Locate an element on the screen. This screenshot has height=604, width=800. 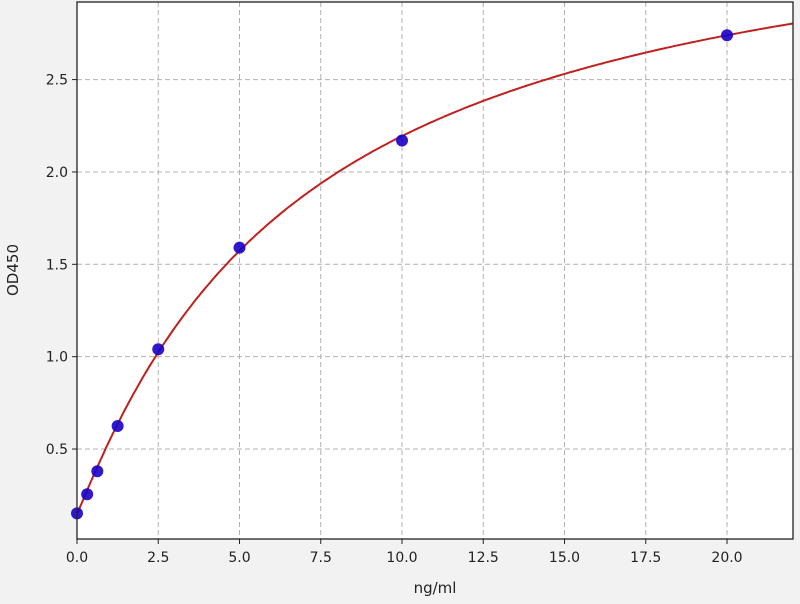
x-tick-label: 10.0 is located at coordinates (401, 558).